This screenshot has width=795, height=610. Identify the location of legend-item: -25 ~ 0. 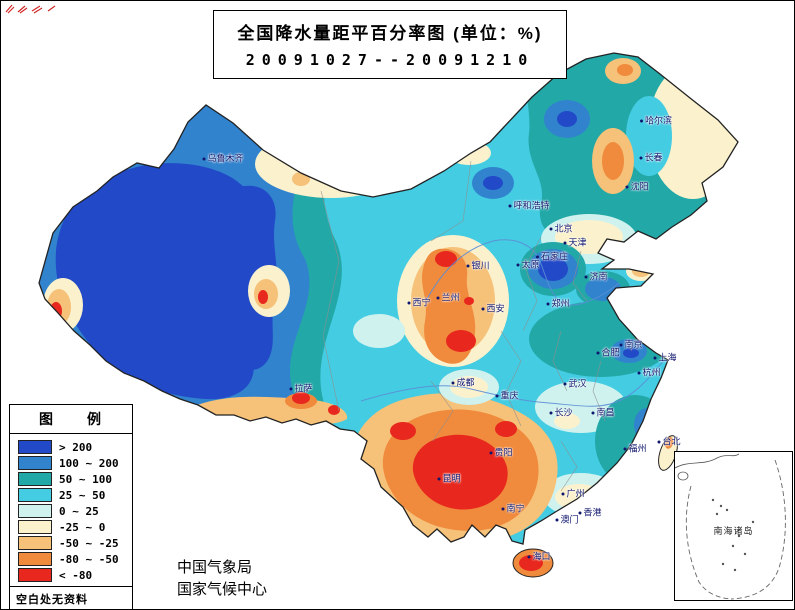
(71, 527).